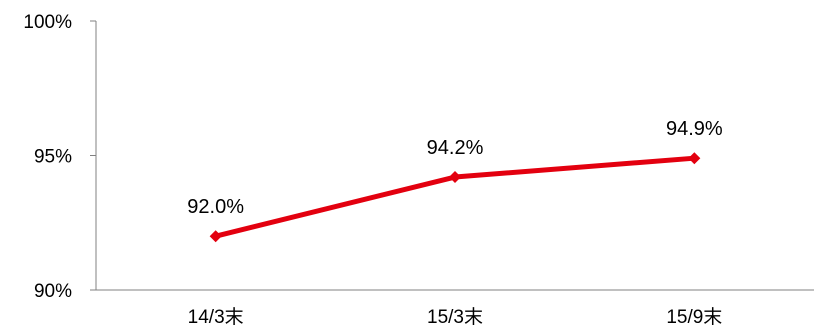  I want to click on x-axis-ticks: 14/3末 15/3末 15/9末, so click(455, 317).